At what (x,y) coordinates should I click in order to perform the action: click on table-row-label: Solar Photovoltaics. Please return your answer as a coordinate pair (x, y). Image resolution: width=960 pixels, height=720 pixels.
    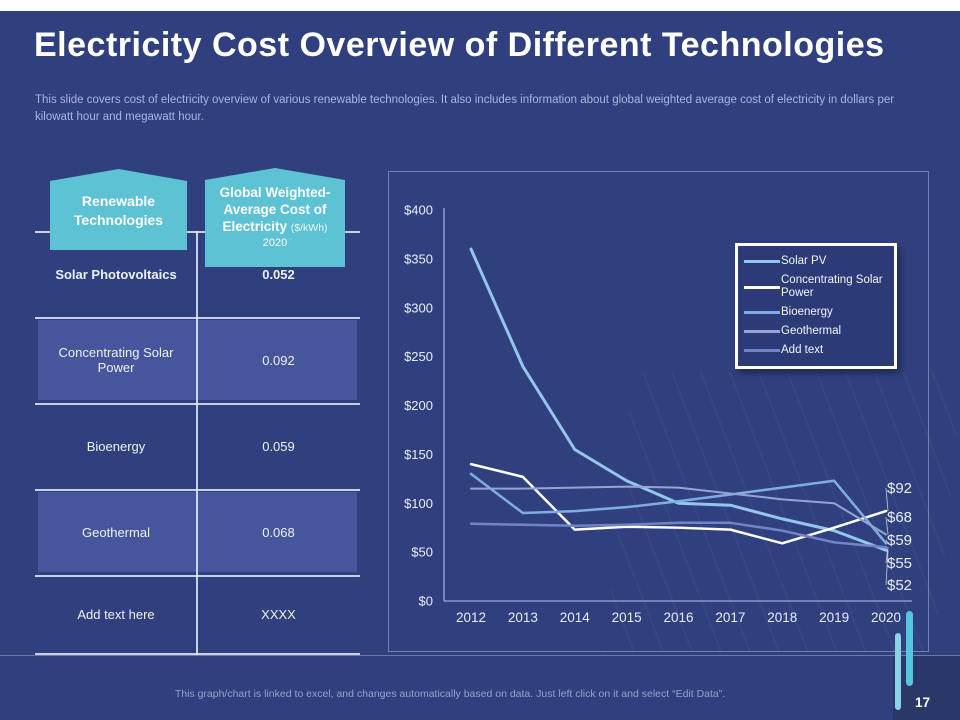
    Looking at the image, I should click on (116, 274).